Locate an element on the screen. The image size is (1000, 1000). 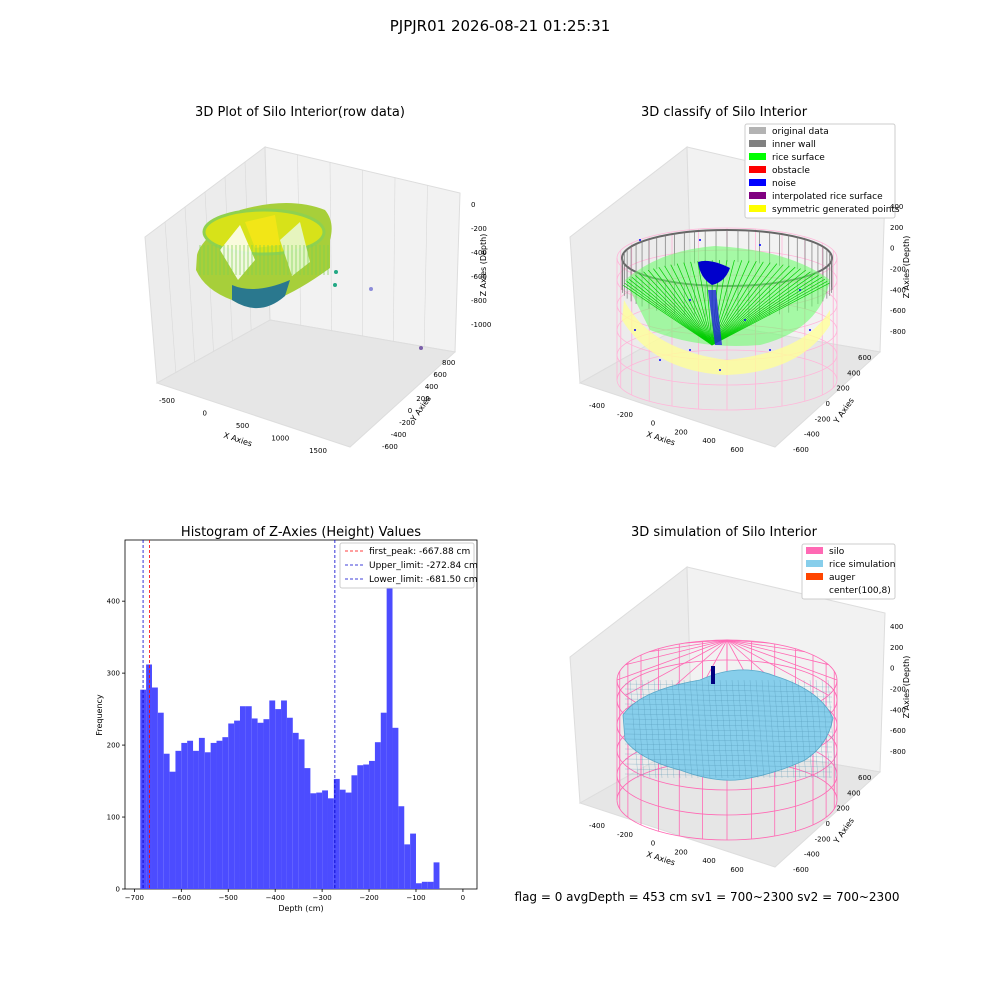
raw-z-tick: -1000 is located at coordinates (481, 325).